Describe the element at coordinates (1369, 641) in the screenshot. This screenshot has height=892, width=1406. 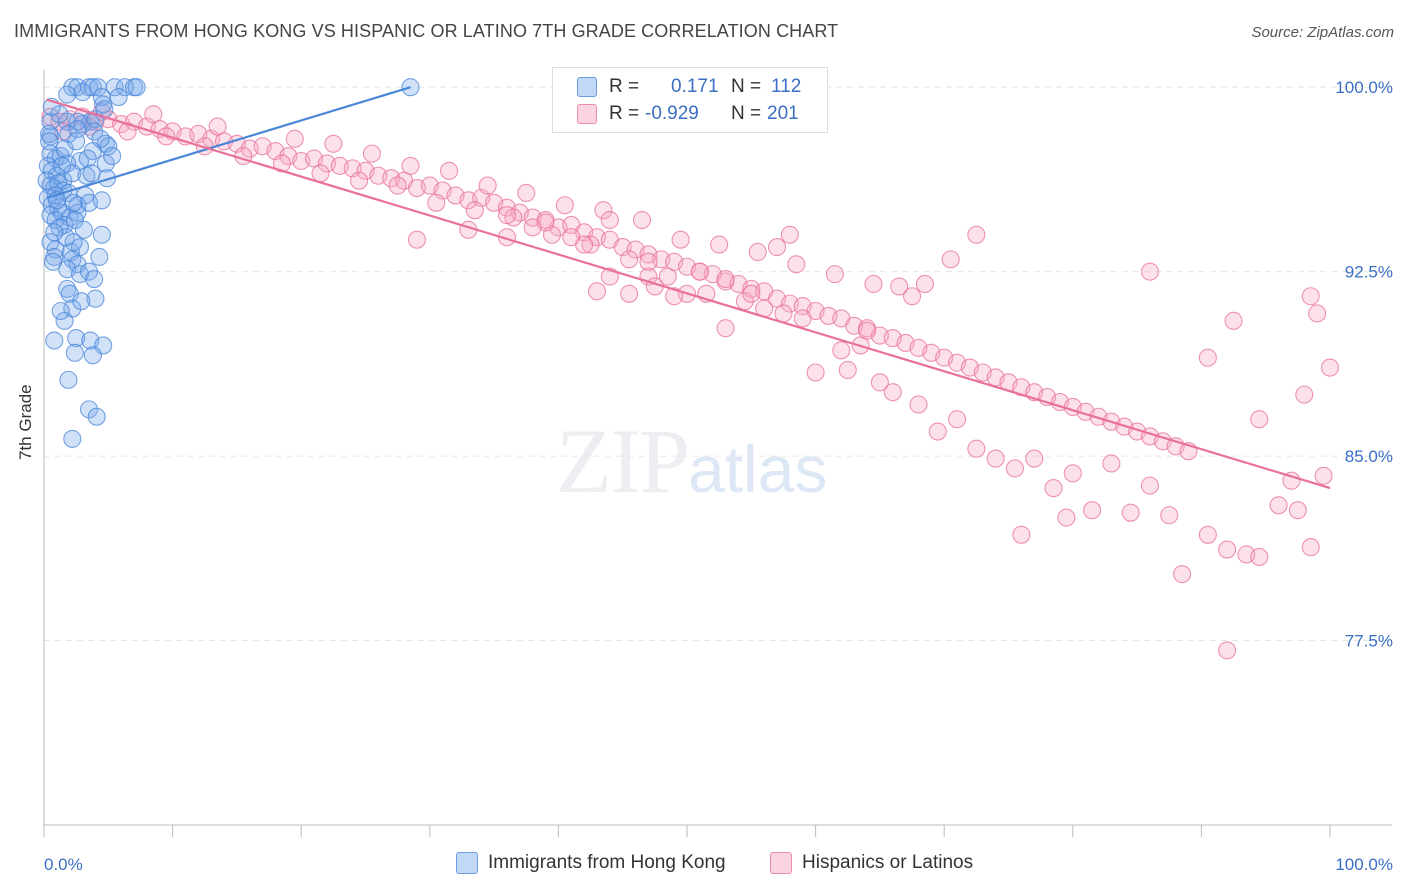
I see `y-tick-label: 77.5%` at that location.